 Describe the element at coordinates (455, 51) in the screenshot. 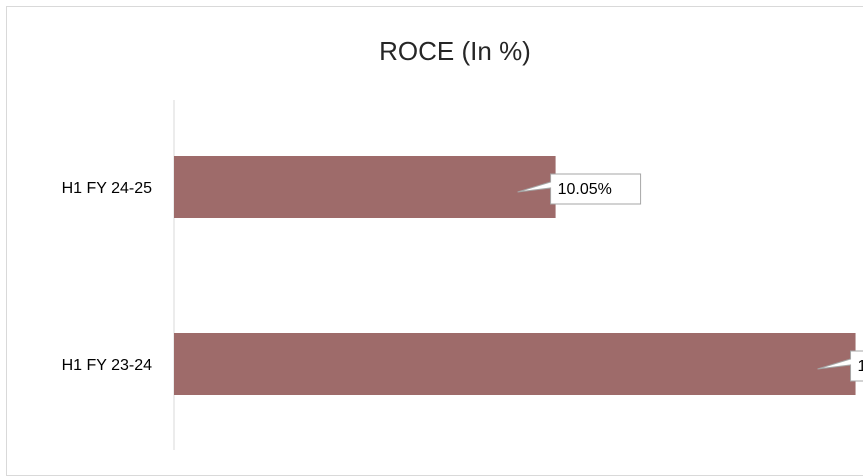

I see `chart-title: ROCE (In %)` at that location.